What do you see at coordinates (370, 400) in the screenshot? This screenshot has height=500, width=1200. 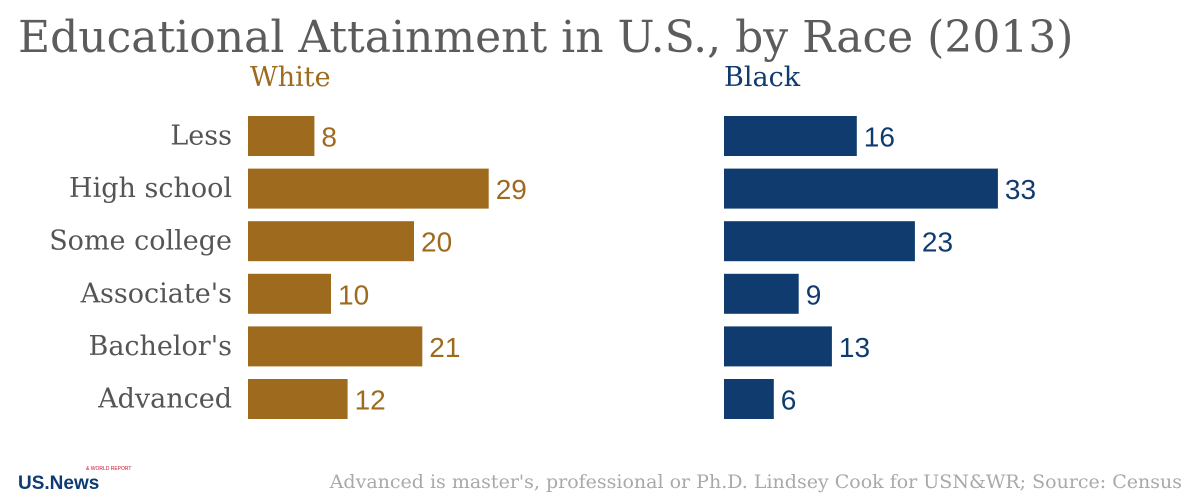 I see `data-label: 12` at bounding box center [370, 400].